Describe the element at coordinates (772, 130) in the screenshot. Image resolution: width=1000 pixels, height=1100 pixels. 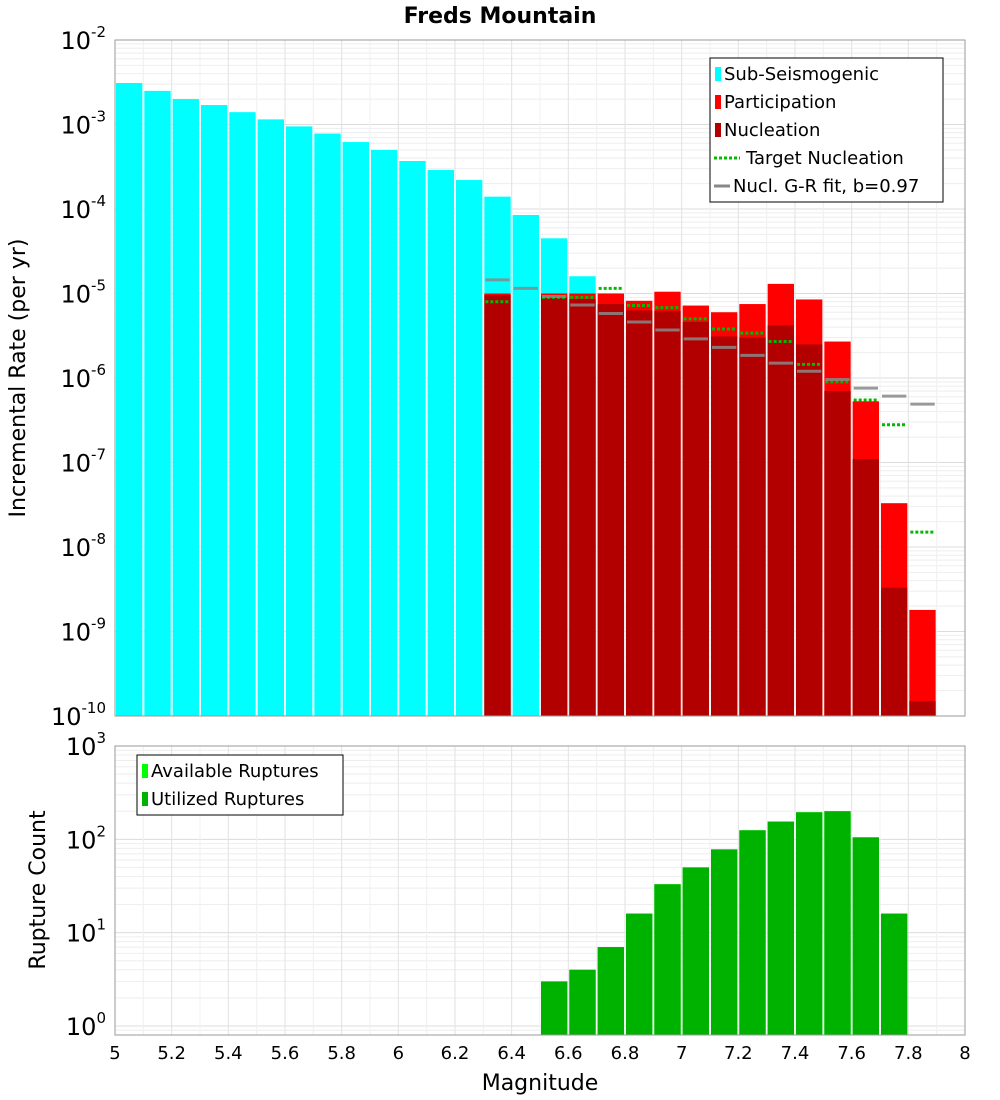
I see `legend-label: Nucleation` at that location.